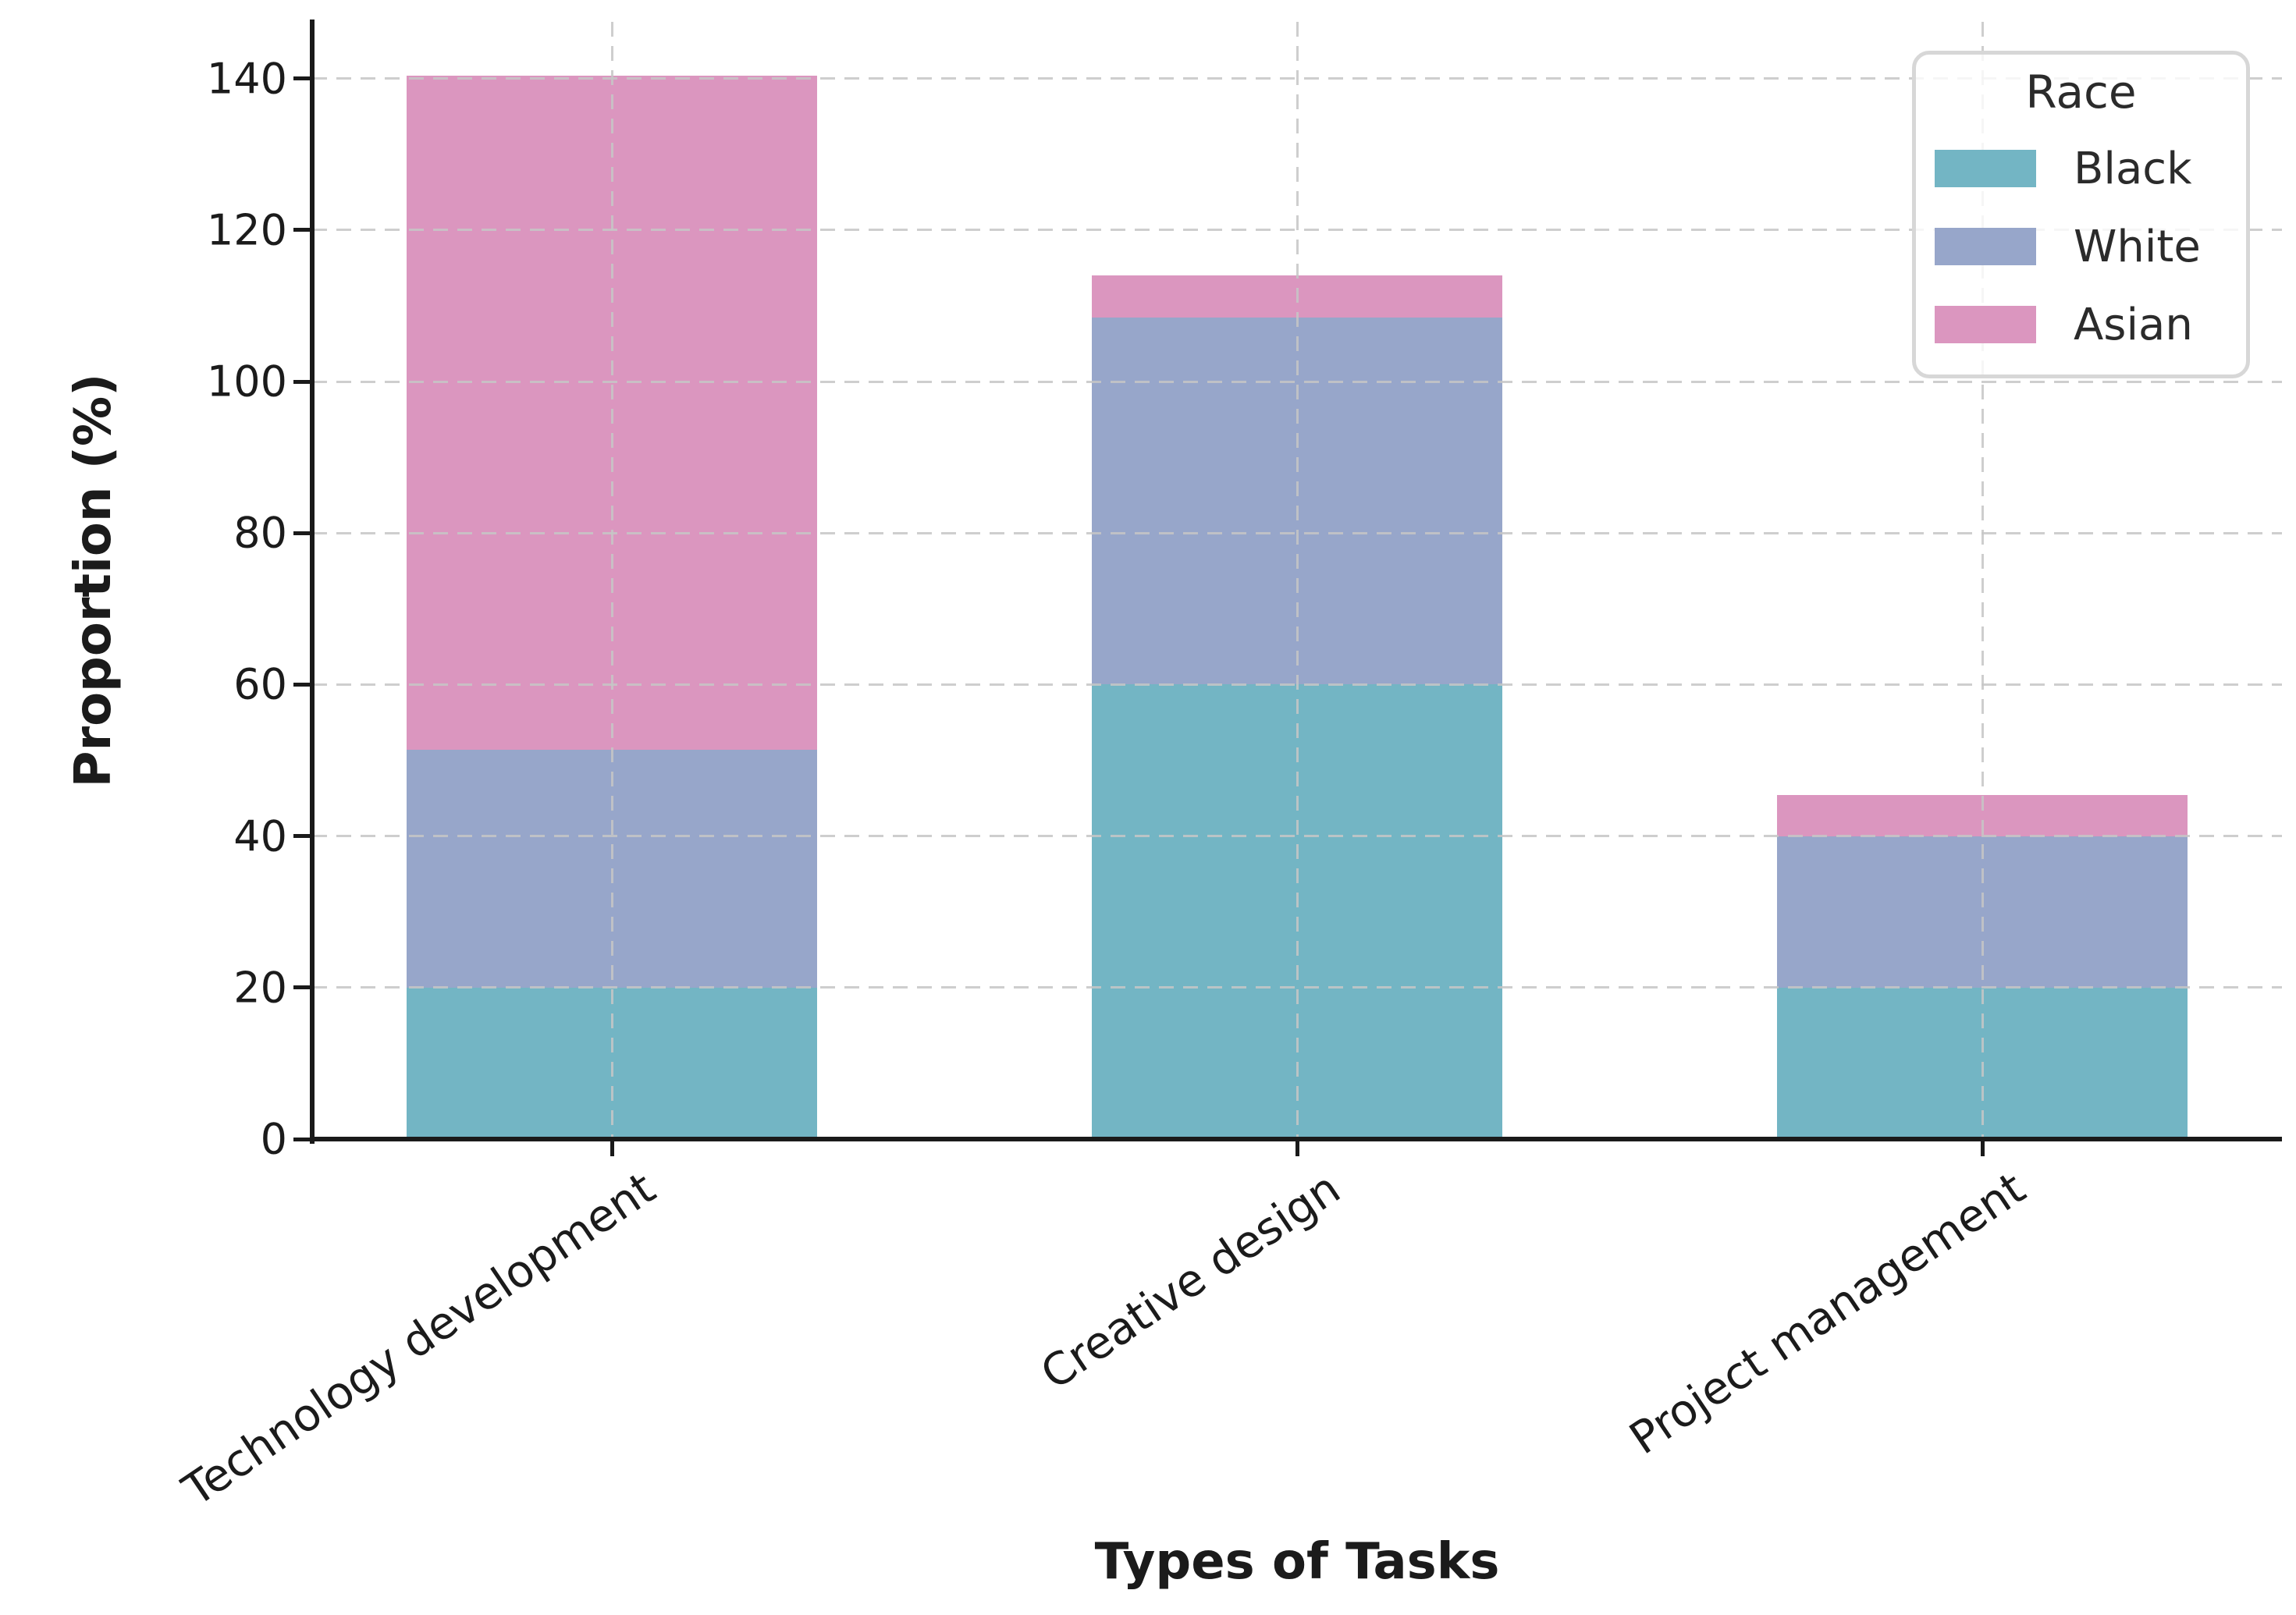 The width and height of the screenshot is (2296, 1615). I want to click on y-tick-label-20: 20, so click(260, 988).